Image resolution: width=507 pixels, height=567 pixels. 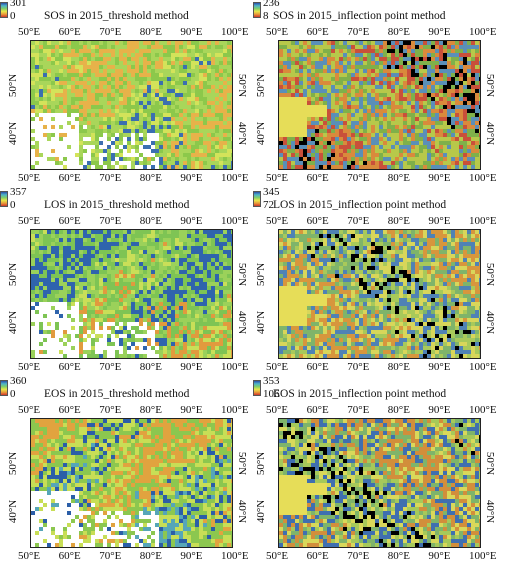 I want to click on lat-tick-right: 50°N, so click(x=490, y=85).